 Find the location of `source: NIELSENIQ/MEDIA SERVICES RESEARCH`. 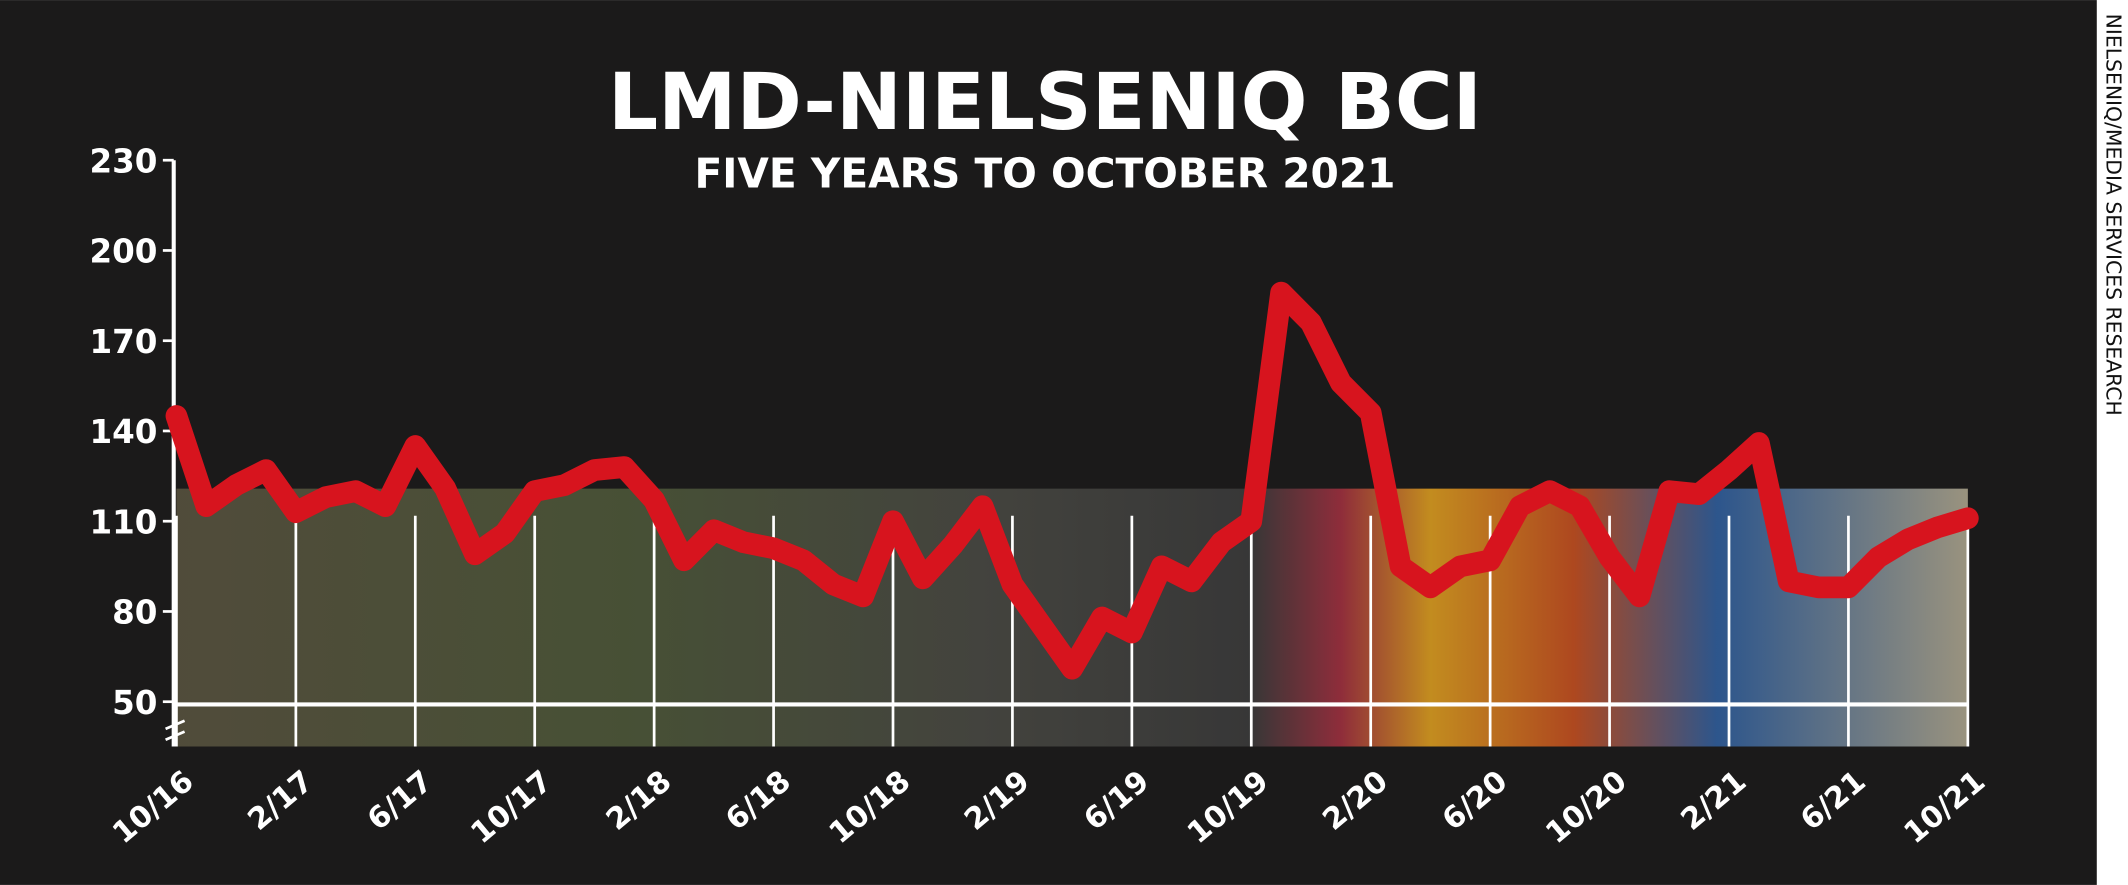

source: NIELSENIQ/MEDIA SERVICES RESEARCH is located at coordinates (2113, 215).